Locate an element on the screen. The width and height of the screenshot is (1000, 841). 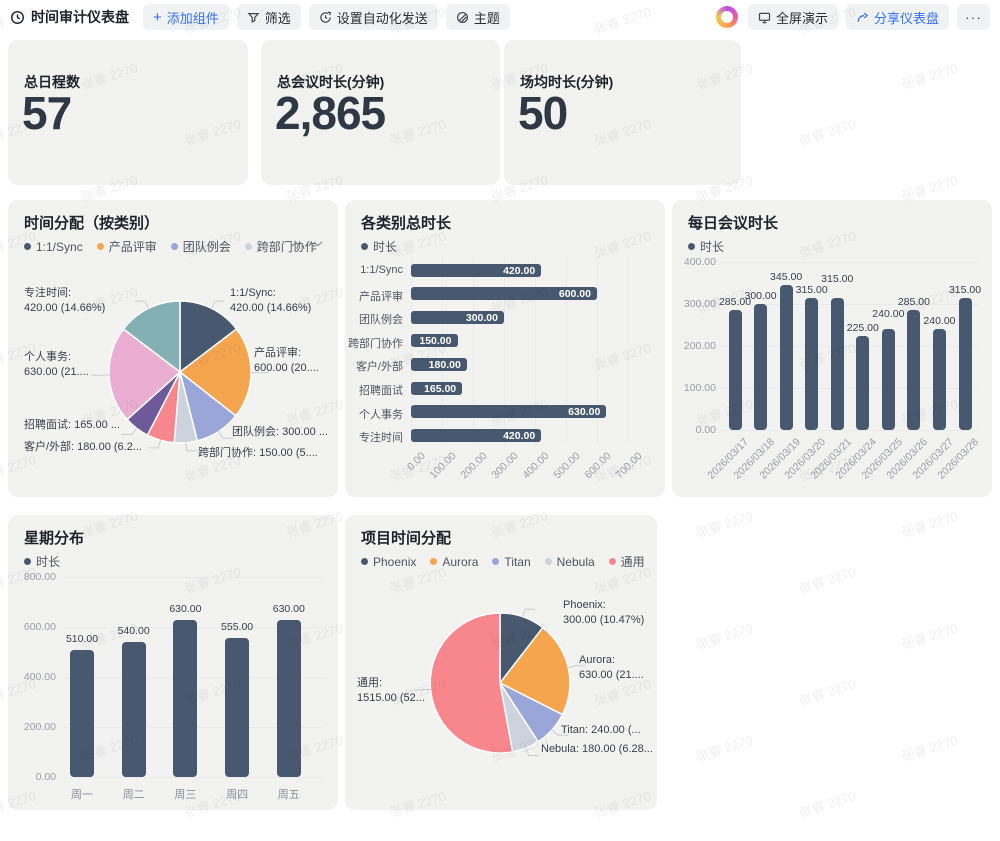
toolbar: 时间审计仪表盘 + 添加组件 筛选 设置自动化发送 主题 is located at coordinates (500, 17).